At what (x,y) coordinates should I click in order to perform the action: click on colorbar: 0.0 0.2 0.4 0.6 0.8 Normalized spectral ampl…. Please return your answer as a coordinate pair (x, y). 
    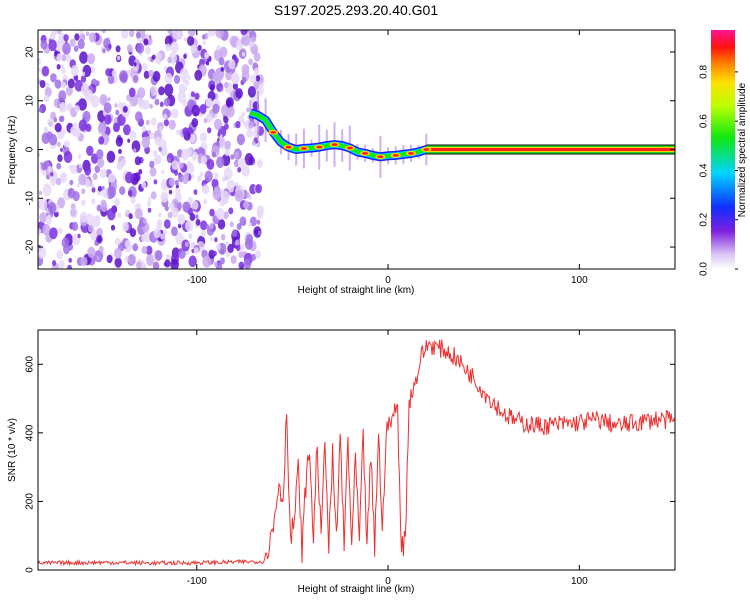
    Looking at the image, I should click on (723, 153).